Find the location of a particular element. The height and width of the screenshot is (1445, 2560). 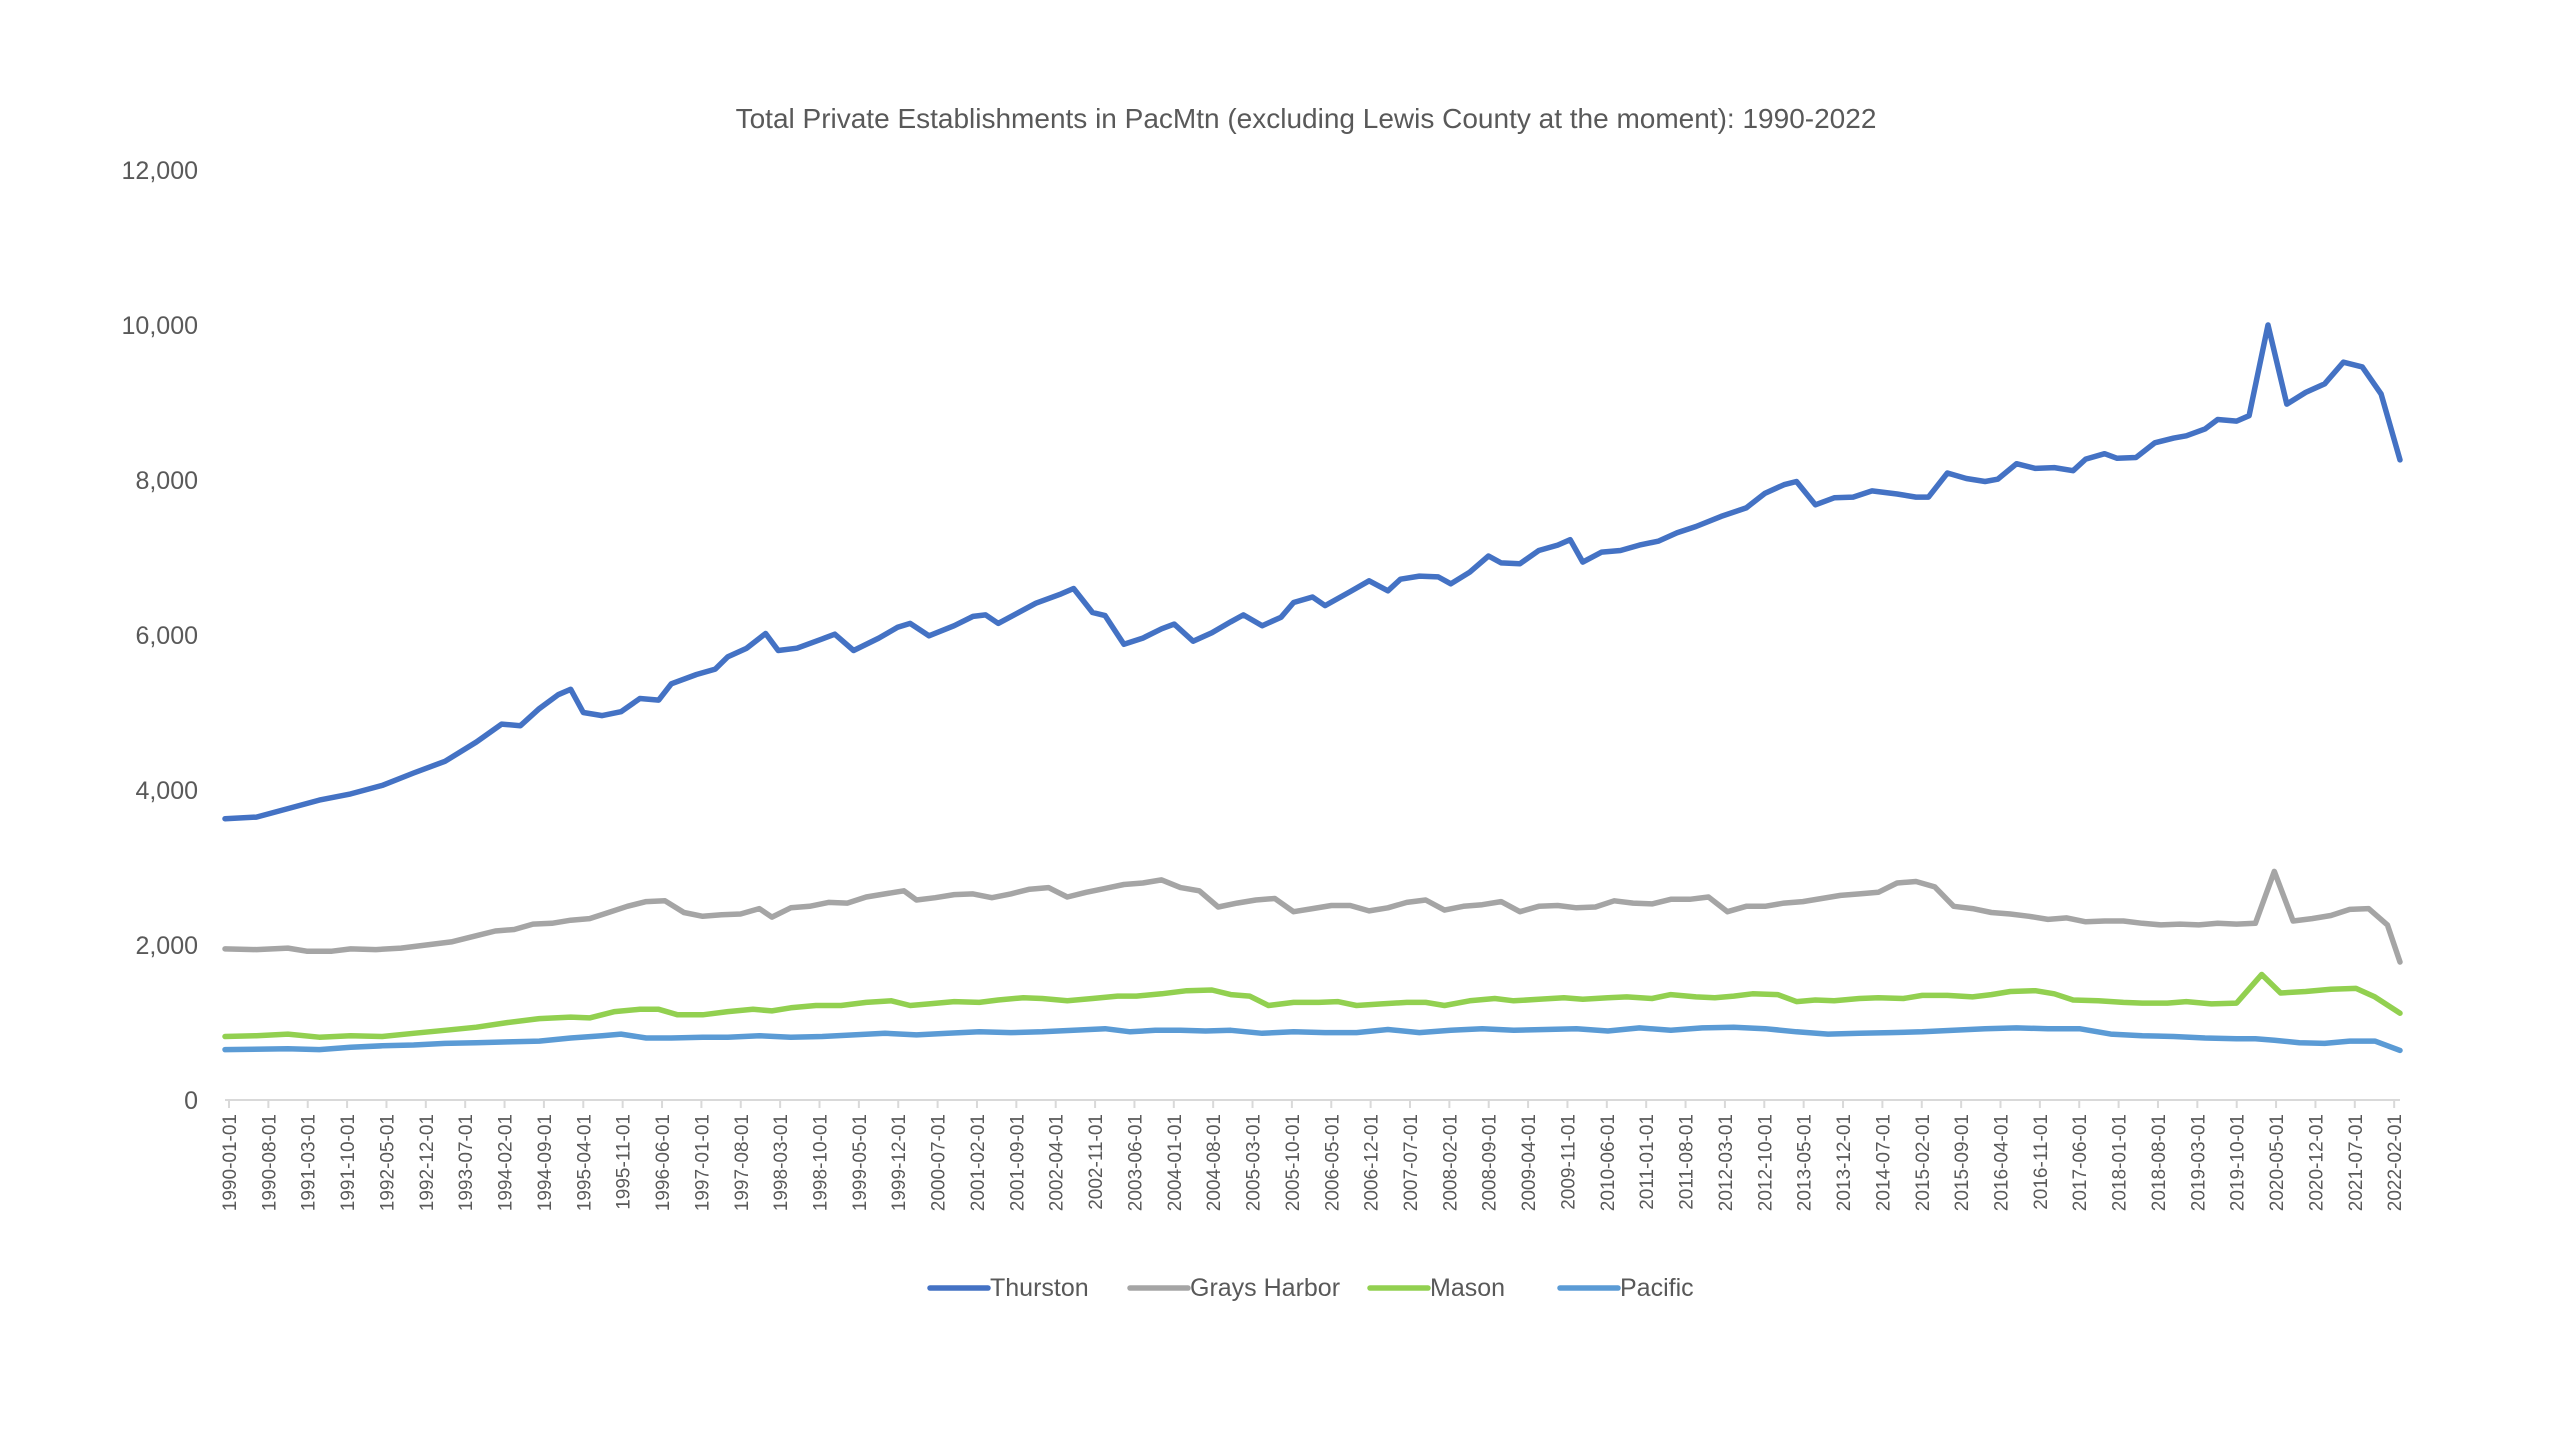

x-tick-label: 2011-01-01 is located at coordinates (1647, 1162).